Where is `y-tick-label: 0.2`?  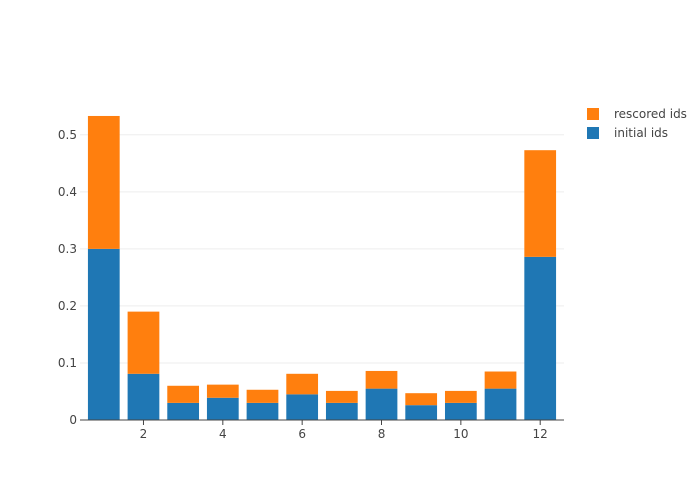
y-tick-label: 0.2 is located at coordinates (67, 306).